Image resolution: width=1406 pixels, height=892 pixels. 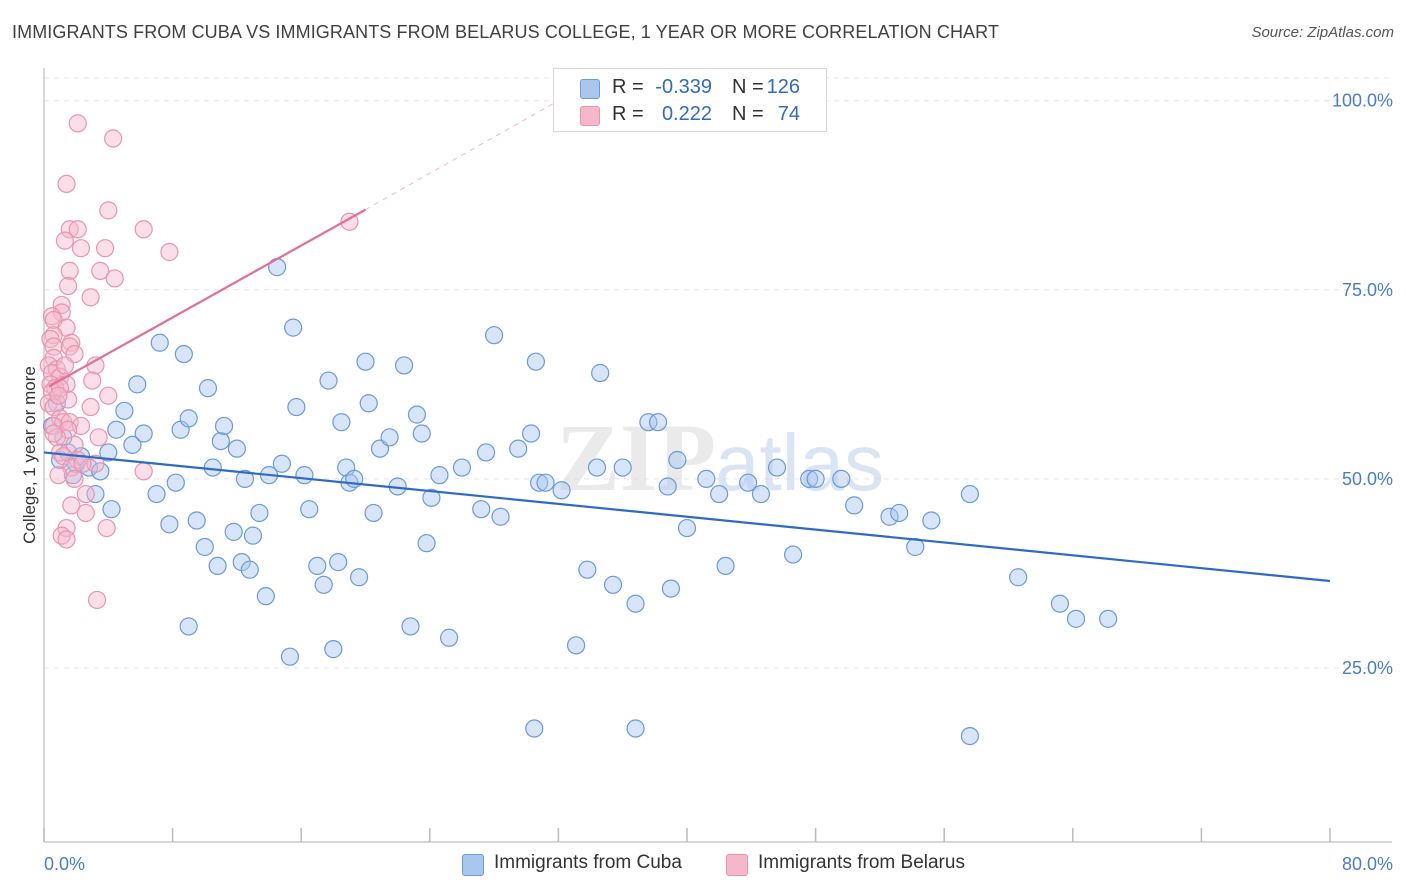 I want to click on x-tick-label: 80.0%, so click(x=1367, y=864).